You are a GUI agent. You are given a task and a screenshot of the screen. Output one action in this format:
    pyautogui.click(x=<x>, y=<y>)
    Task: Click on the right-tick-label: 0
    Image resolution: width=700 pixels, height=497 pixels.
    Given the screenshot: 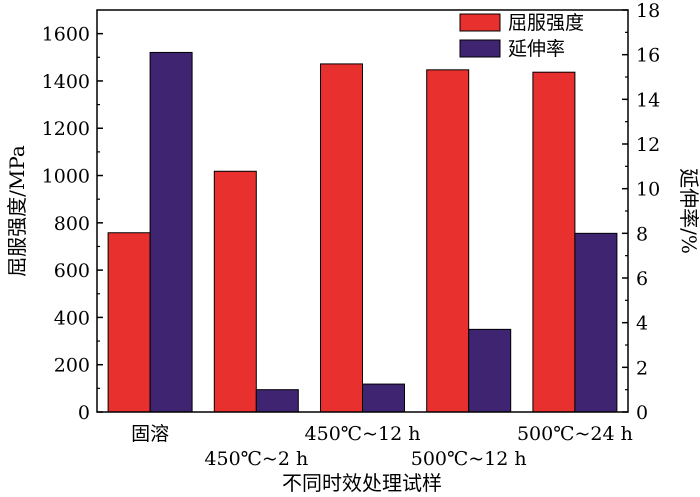 What is the action you would take?
    pyautogui.click(x=642, y=413)
    